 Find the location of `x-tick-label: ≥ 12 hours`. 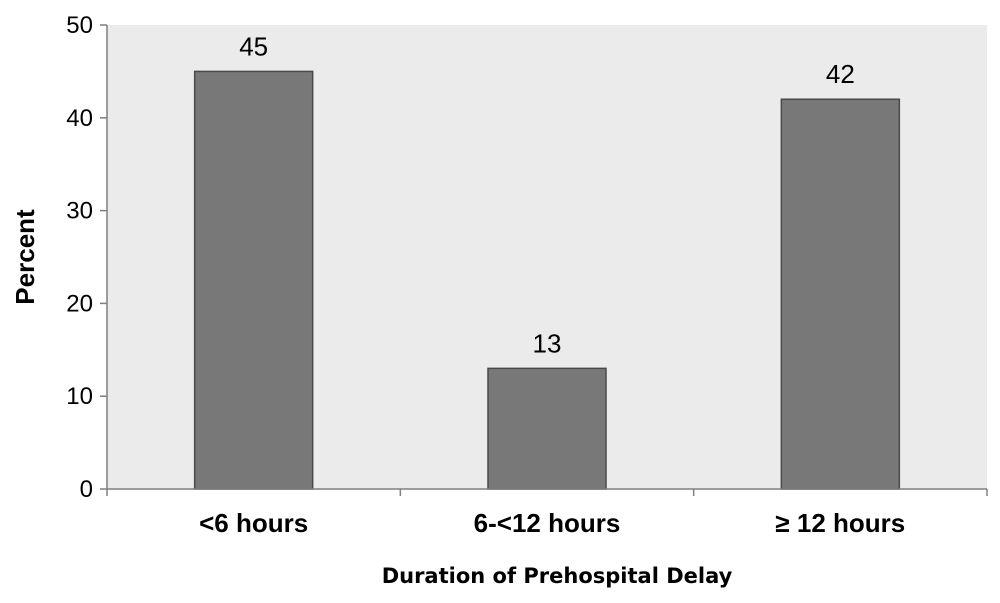

x-tick-label: ≥ 12 hours is located at coordinates (840, 523).